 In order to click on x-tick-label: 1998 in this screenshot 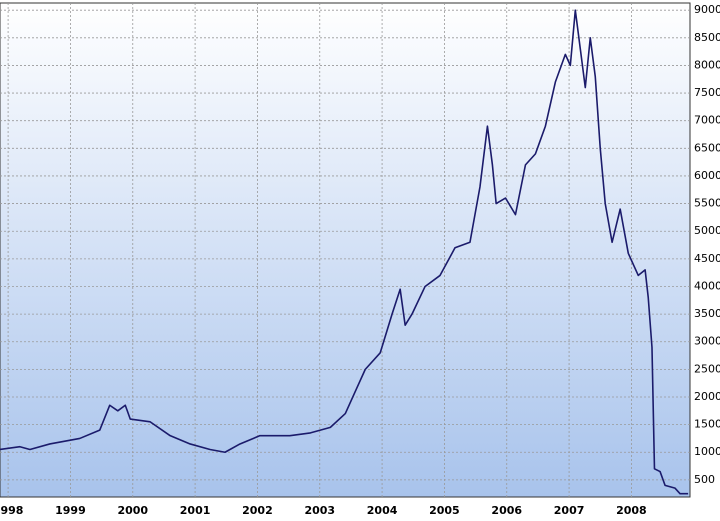, I will do `click(11, 510)`.